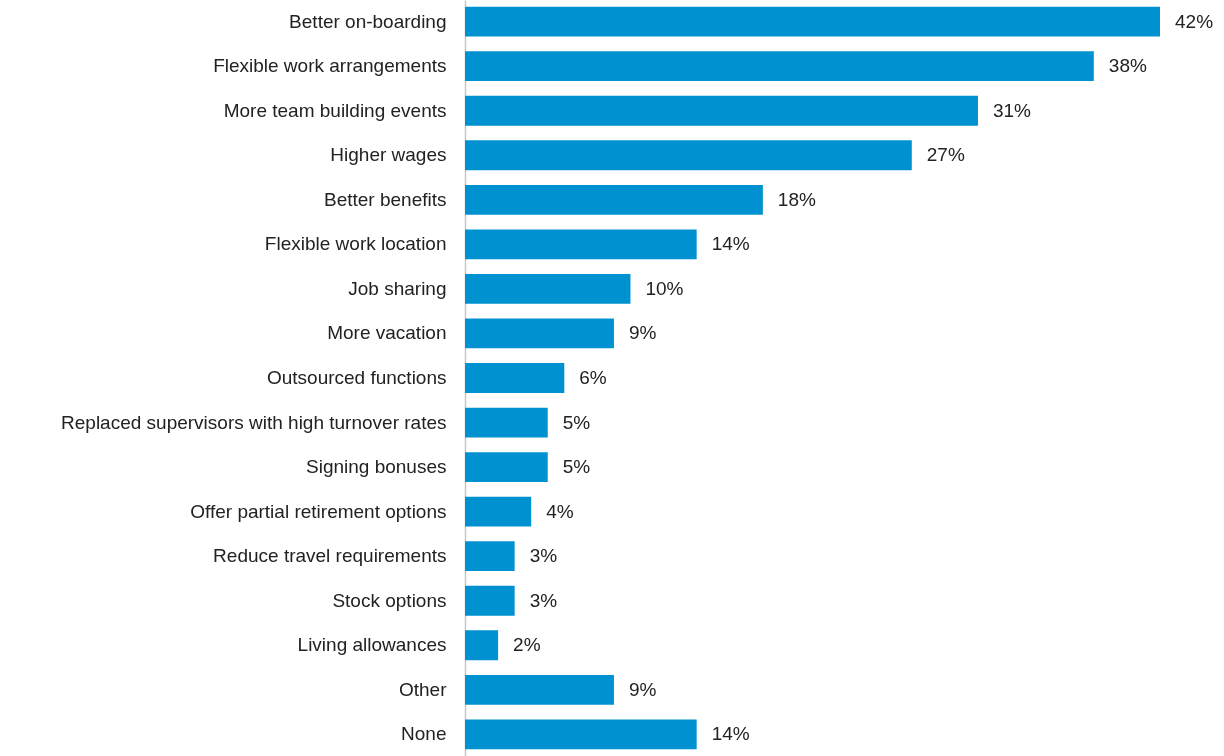 Image resolution: width=1224 pixels, height=756 pixels. Describe the element at coordinates (1194, 21) in the screenshot. I see `data-label: 42%` at that location.